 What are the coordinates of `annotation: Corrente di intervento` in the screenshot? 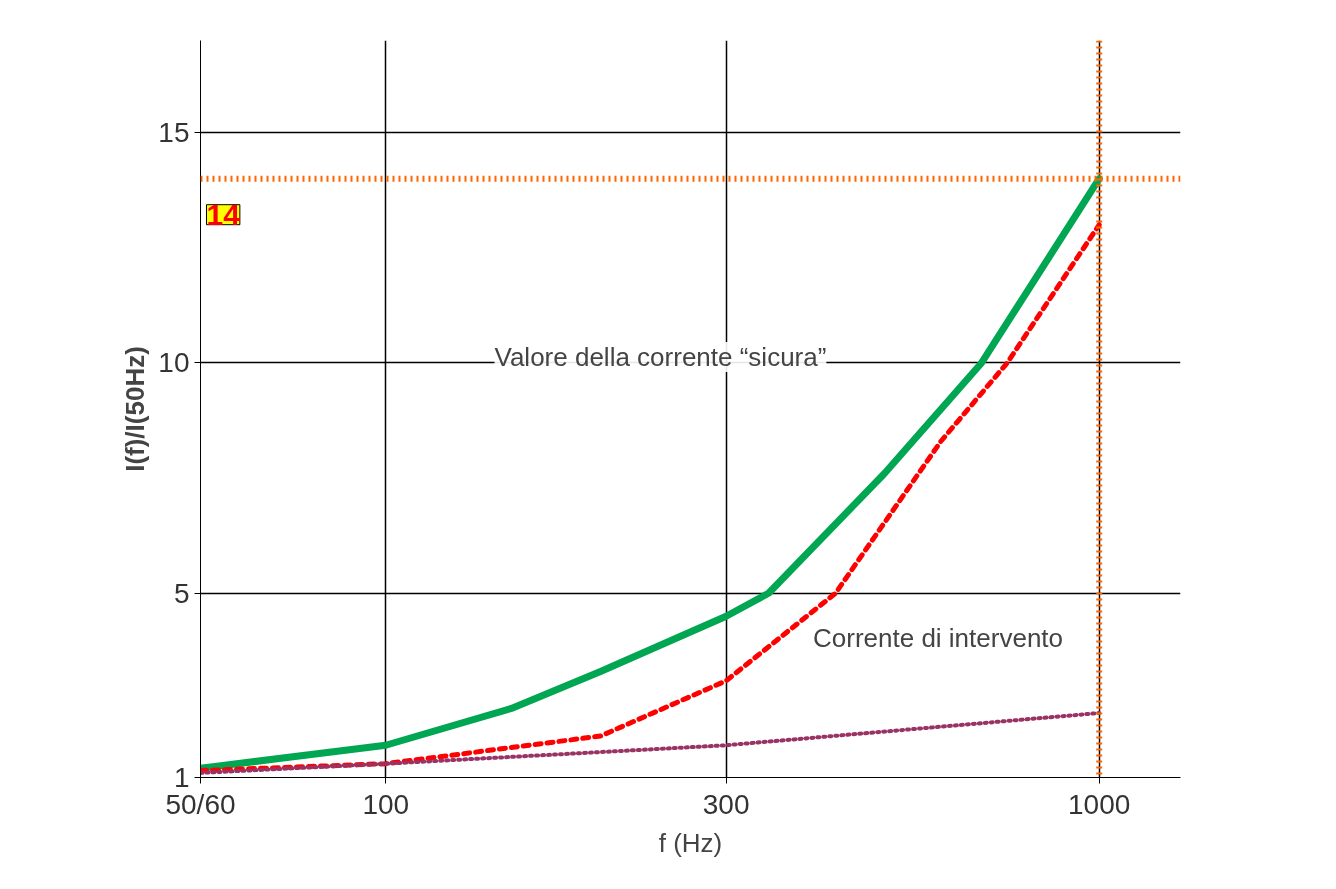 It's located at (938, 637).